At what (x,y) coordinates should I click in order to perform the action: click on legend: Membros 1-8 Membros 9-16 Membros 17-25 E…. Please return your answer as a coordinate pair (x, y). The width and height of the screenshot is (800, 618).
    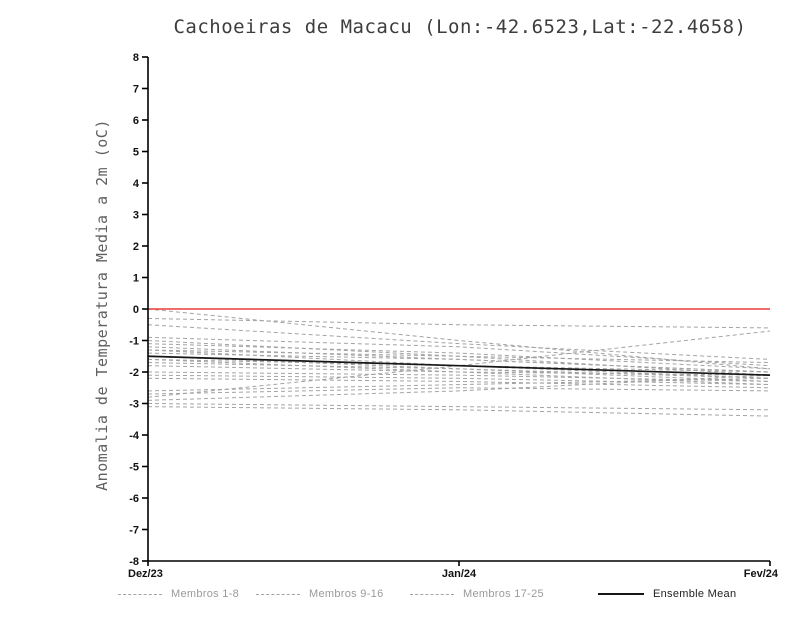
    Looking at the image, I should click on (400, 597).